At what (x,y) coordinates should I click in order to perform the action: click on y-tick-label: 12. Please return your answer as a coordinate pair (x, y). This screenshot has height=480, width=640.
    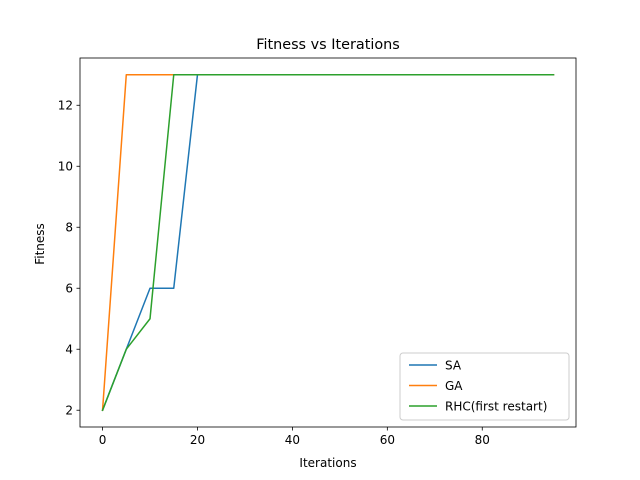
    Looking at the image, I should click on (65, 106).